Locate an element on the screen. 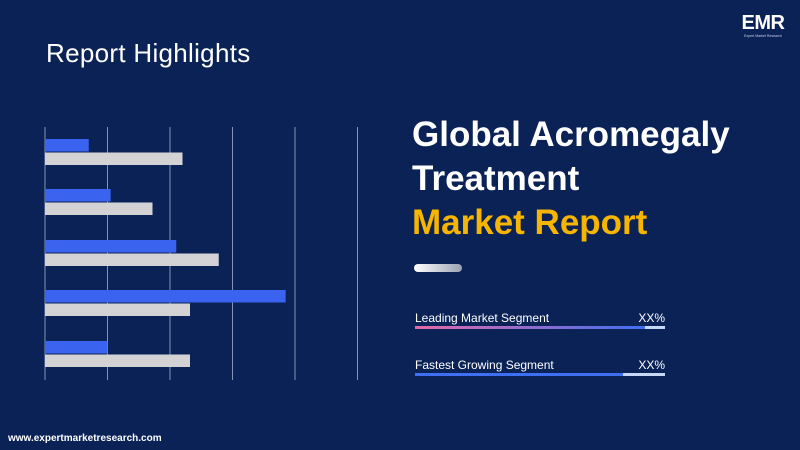 The image size is (800, 450). leading-segment-label: Leading Market Segment is located at coordinates (482, 318).